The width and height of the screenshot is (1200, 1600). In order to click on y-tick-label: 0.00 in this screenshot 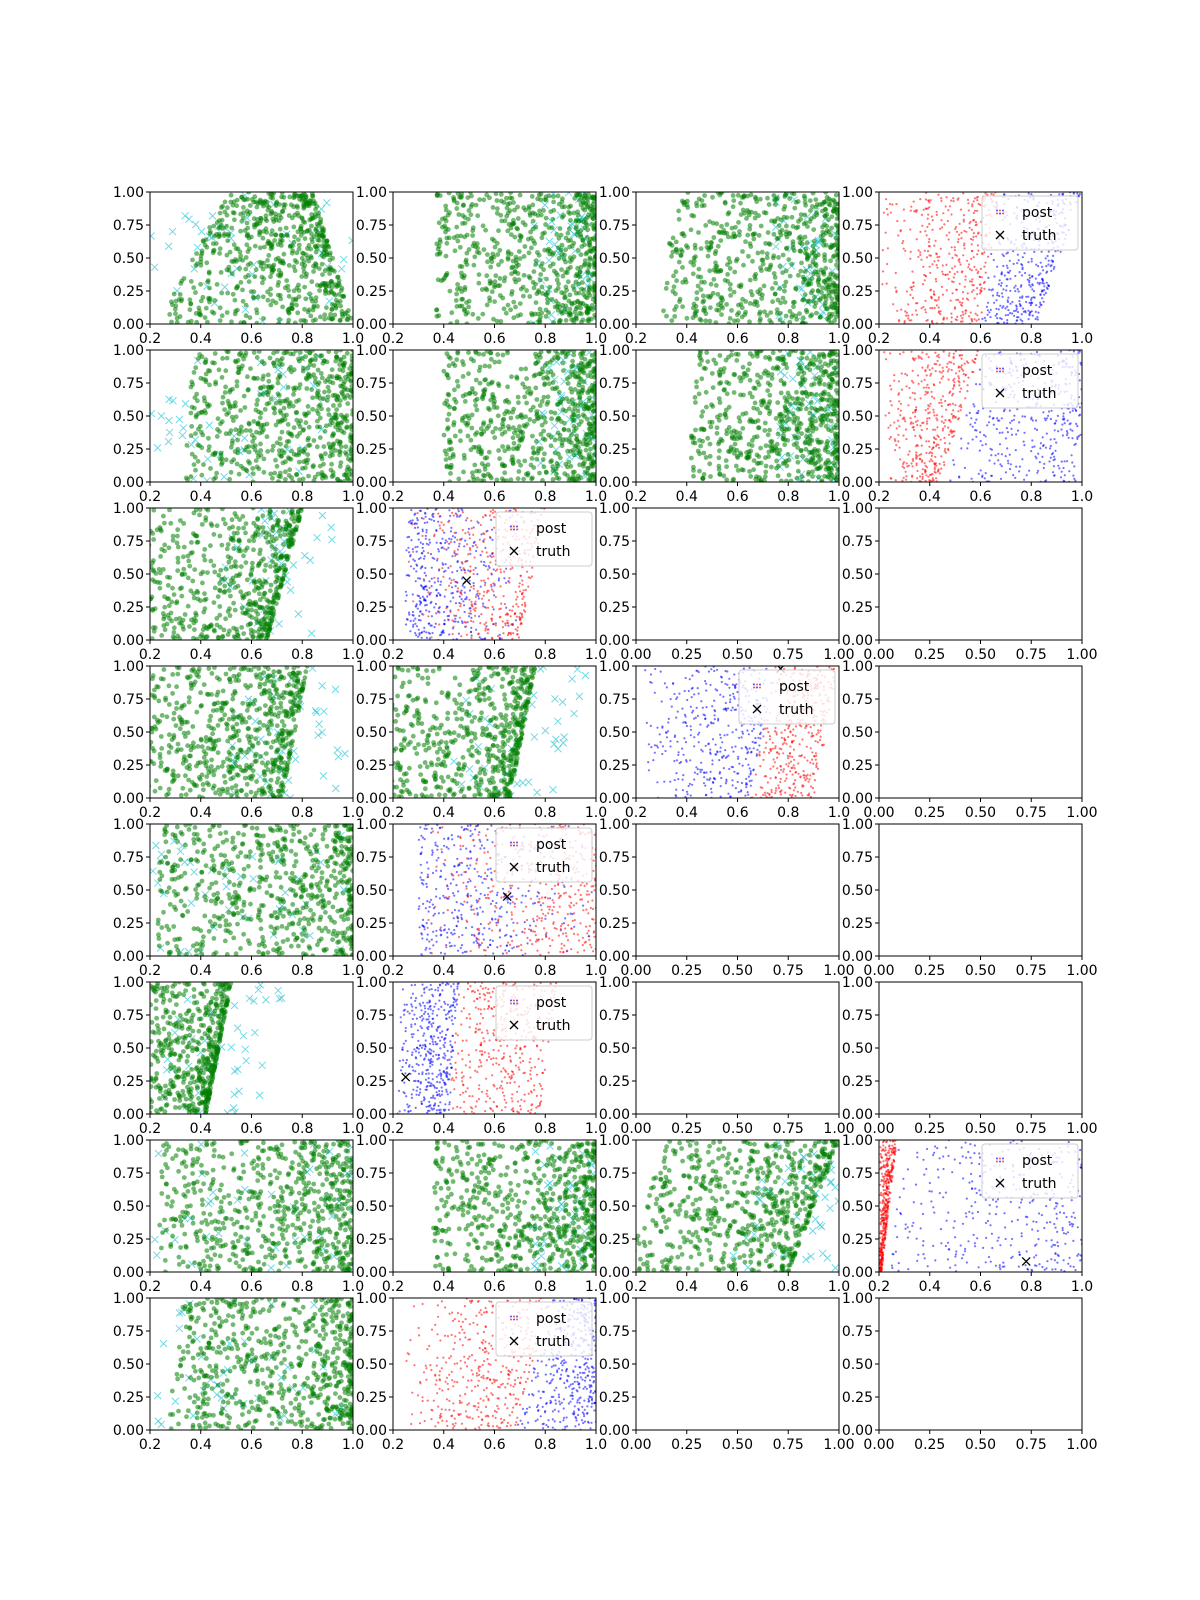, I will do `click(371, 325)`.